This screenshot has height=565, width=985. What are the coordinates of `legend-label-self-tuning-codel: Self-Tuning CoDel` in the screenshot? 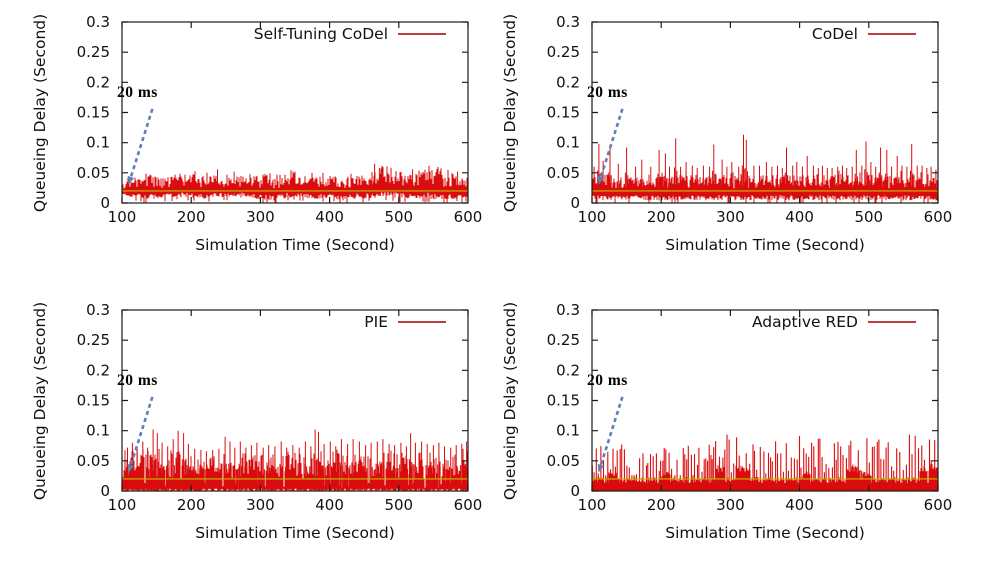 It's located at (320, 34).